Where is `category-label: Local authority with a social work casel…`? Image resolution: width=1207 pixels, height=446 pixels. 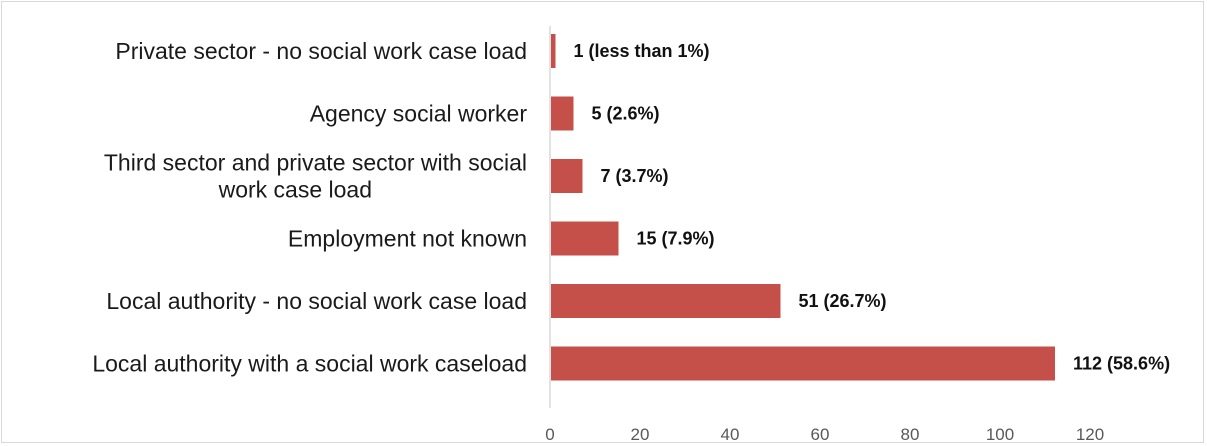
category-label: Local authority with a social work casel… is located at coordinates (309, 364).